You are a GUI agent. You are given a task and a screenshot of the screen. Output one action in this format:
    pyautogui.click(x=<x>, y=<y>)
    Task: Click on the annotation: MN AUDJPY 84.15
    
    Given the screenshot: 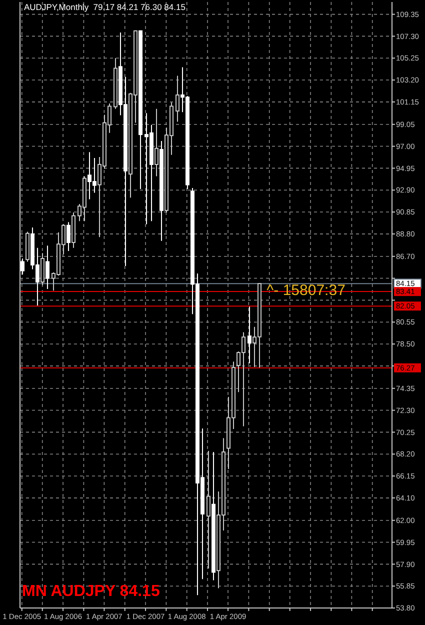 What is the action you would take?
    pyautogui.click(x=91, y=591)
    